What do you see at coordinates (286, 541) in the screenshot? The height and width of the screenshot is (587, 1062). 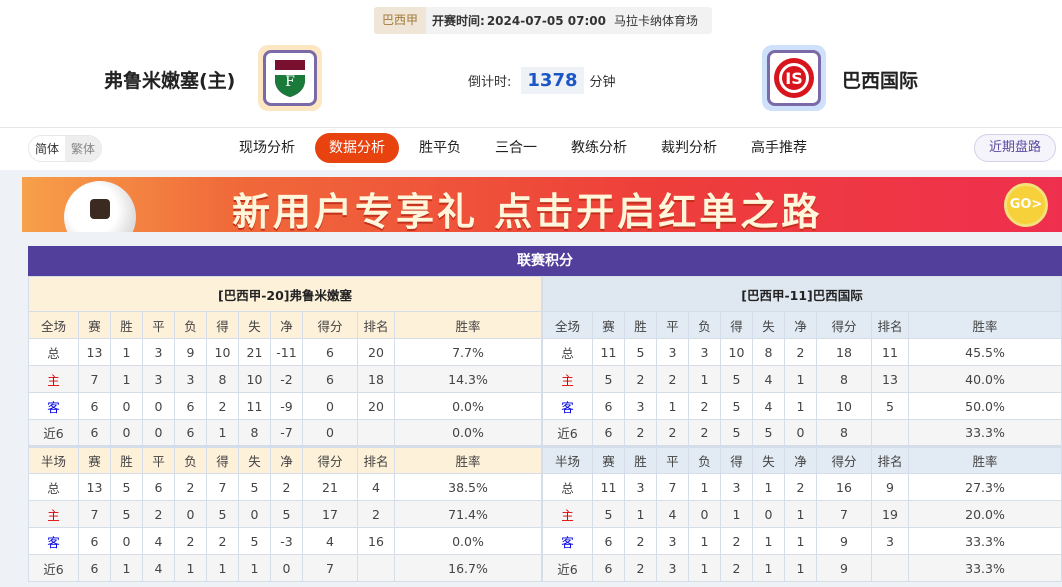 I see `table-cell: -3` at bounding box center [286, 541].